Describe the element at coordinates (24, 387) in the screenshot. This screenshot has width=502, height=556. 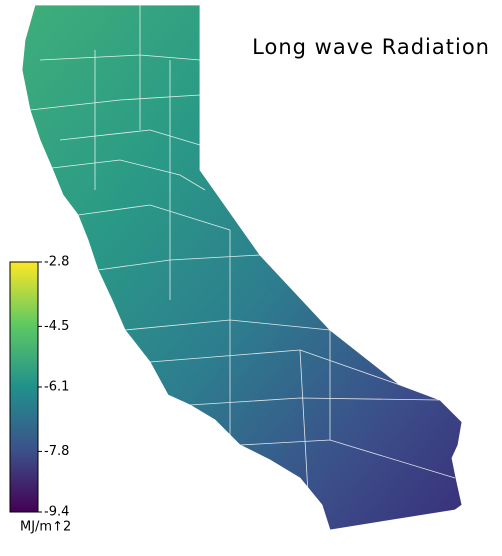
I see `colorbar` at that location.